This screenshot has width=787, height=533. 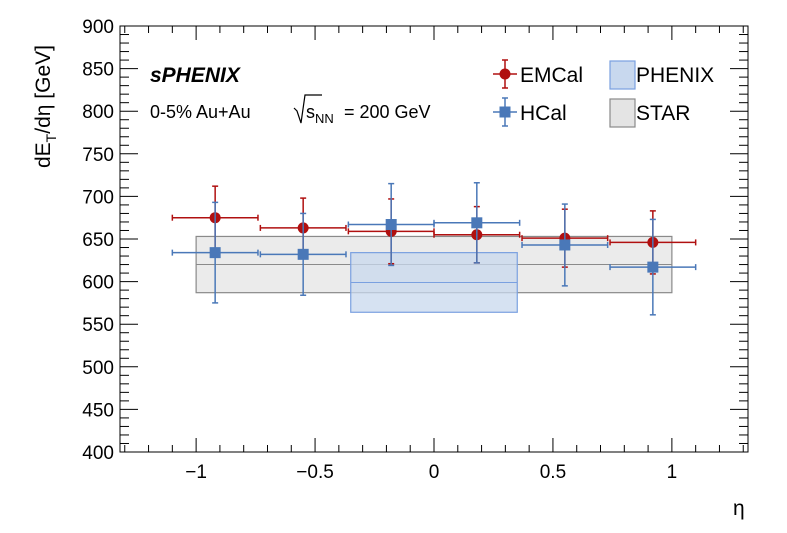 I want to click on legend-phenix-label: PHENIX, so click(x=675, y=75).